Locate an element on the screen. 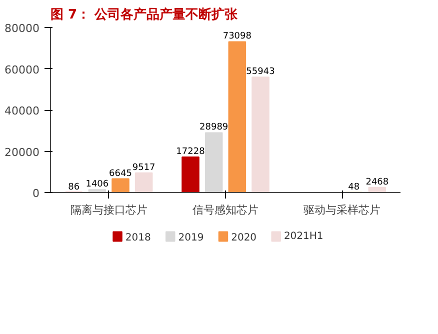  data-label: 6645 is located at coordinates (120, 173).